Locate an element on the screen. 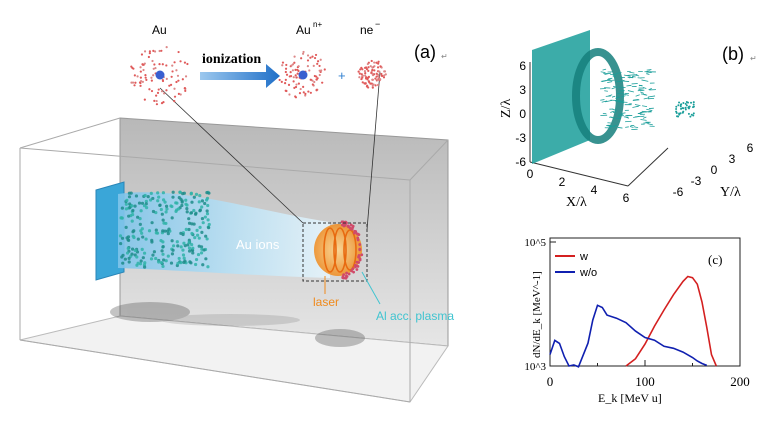 The height and width of the screenshot is (422, 776). y-tick-label: 0 is located at coordinates (714, 170).